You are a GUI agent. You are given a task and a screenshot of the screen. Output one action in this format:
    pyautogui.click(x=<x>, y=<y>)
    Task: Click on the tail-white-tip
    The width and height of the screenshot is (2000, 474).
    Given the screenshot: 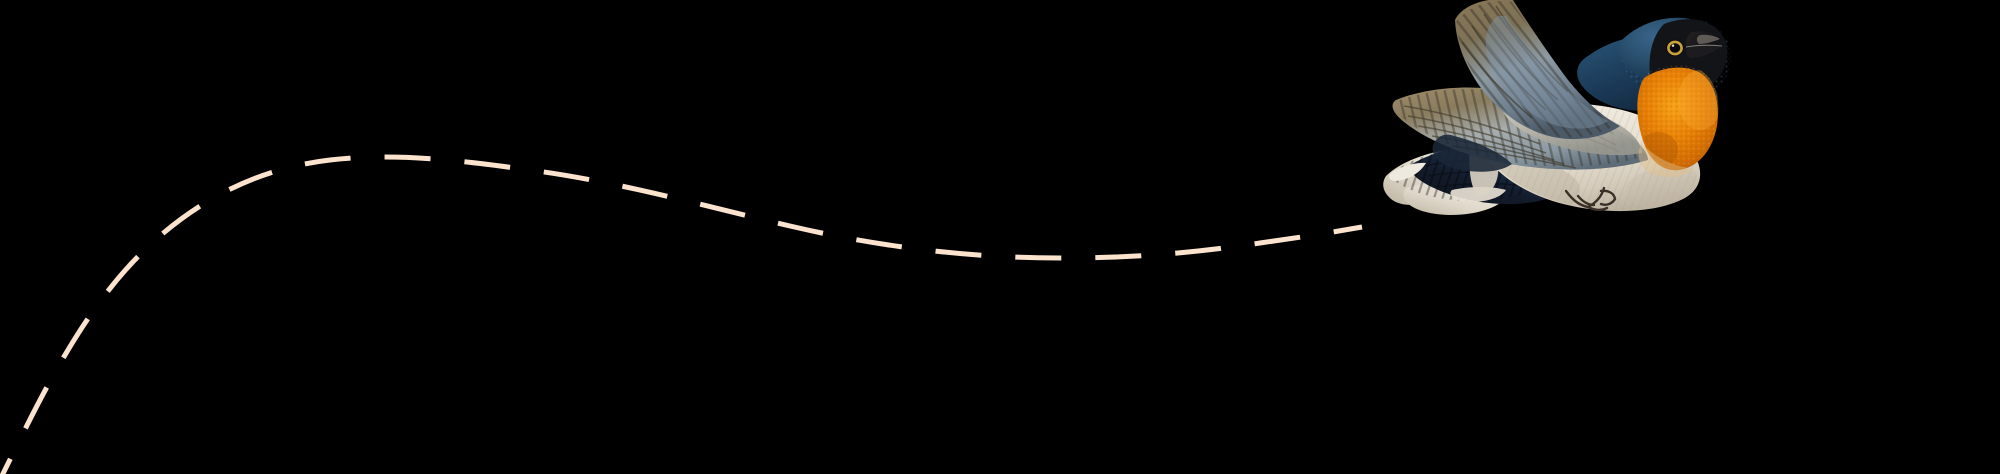 What is the action you would take?
    pyautogui.click(x=1407, y=171)
    